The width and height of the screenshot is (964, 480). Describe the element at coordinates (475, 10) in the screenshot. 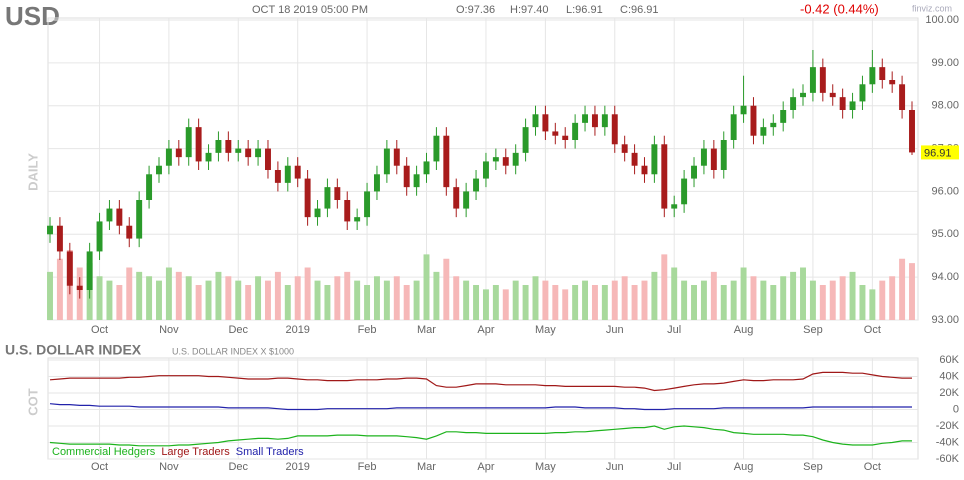

I see `open-price: O:97.36` at that location.